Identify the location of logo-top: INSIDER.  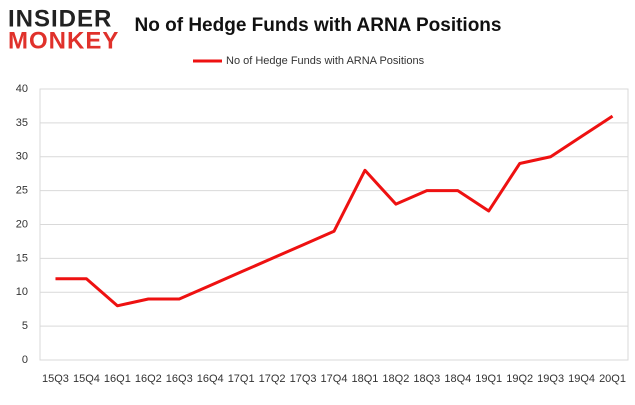
(60, 18).